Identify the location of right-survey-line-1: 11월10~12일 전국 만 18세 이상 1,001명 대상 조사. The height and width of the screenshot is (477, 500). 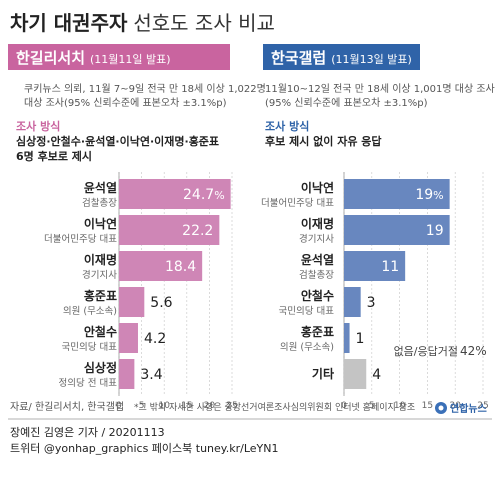
(380, 89).